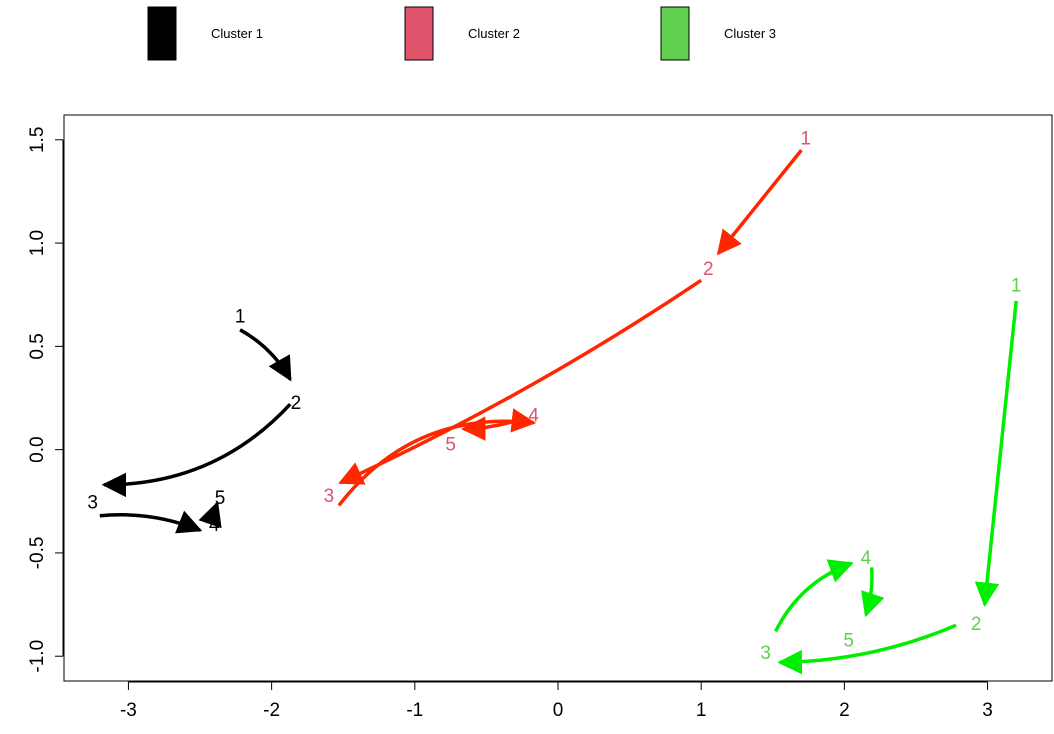 The width and height of the screenshot is (1054, 734). I want to click on x-axis: -3 -2 -1 0 1 2 3, so click(556, 701).